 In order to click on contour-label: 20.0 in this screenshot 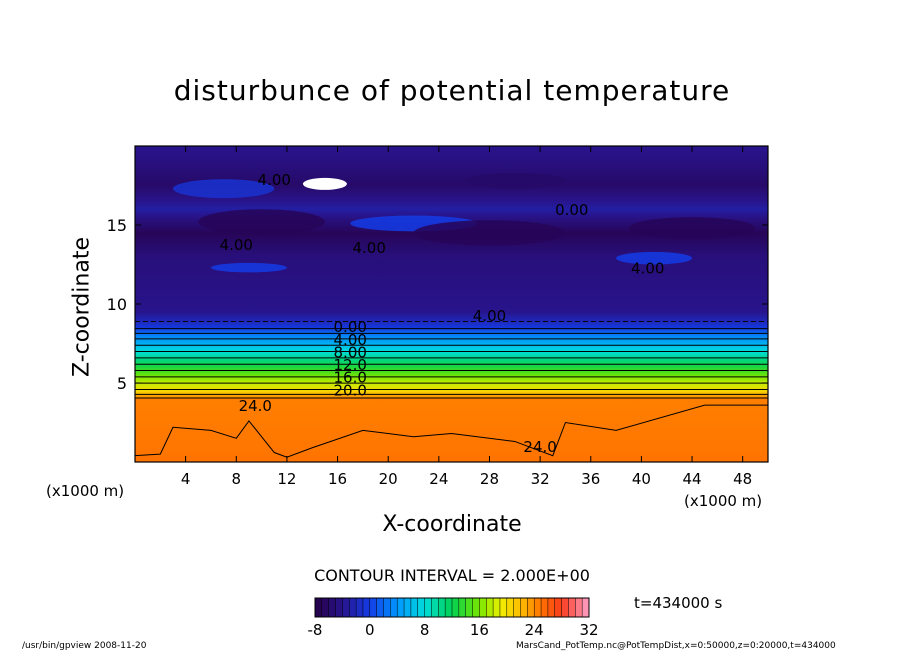, I will do `click(350, 390)`.